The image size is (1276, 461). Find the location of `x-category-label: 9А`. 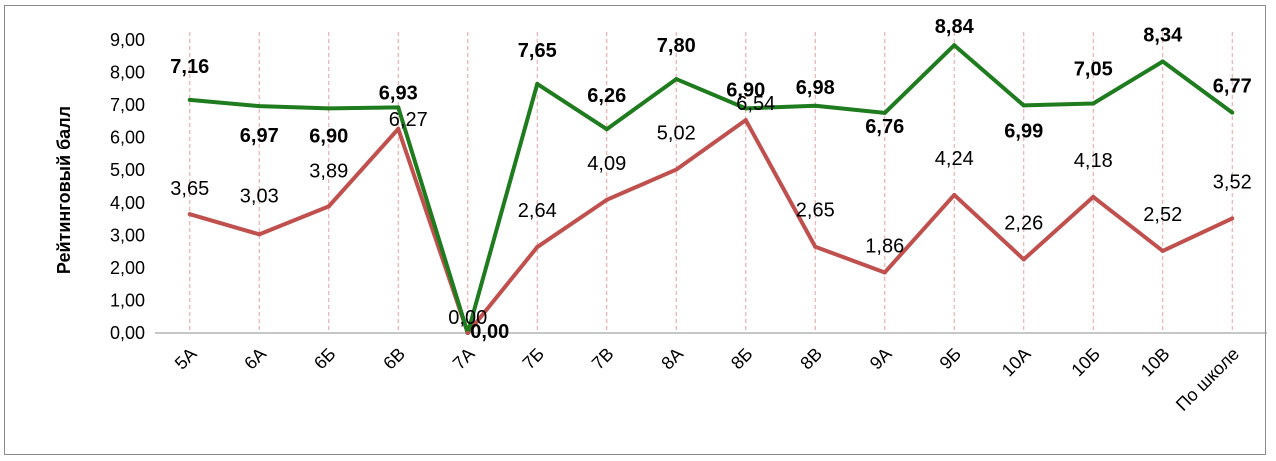

x-category-label: 9А is located at coordinates (881, 359).